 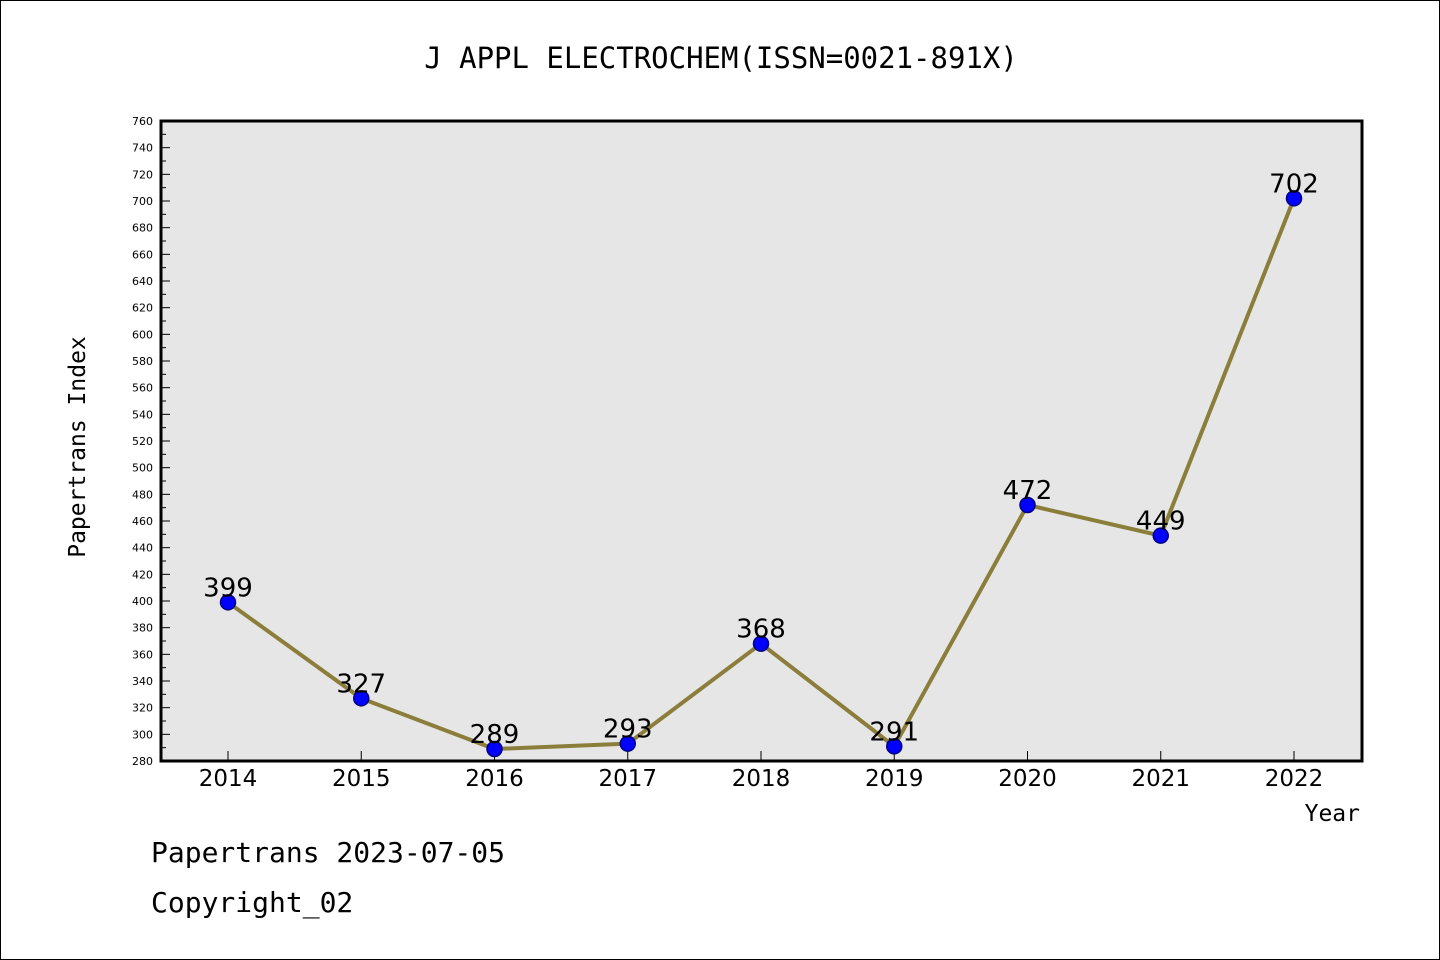 What do you see at coordinates (761, 779) in the screenshot?
I see `x-tick-label: 2018` at bounding box center [761, 779].